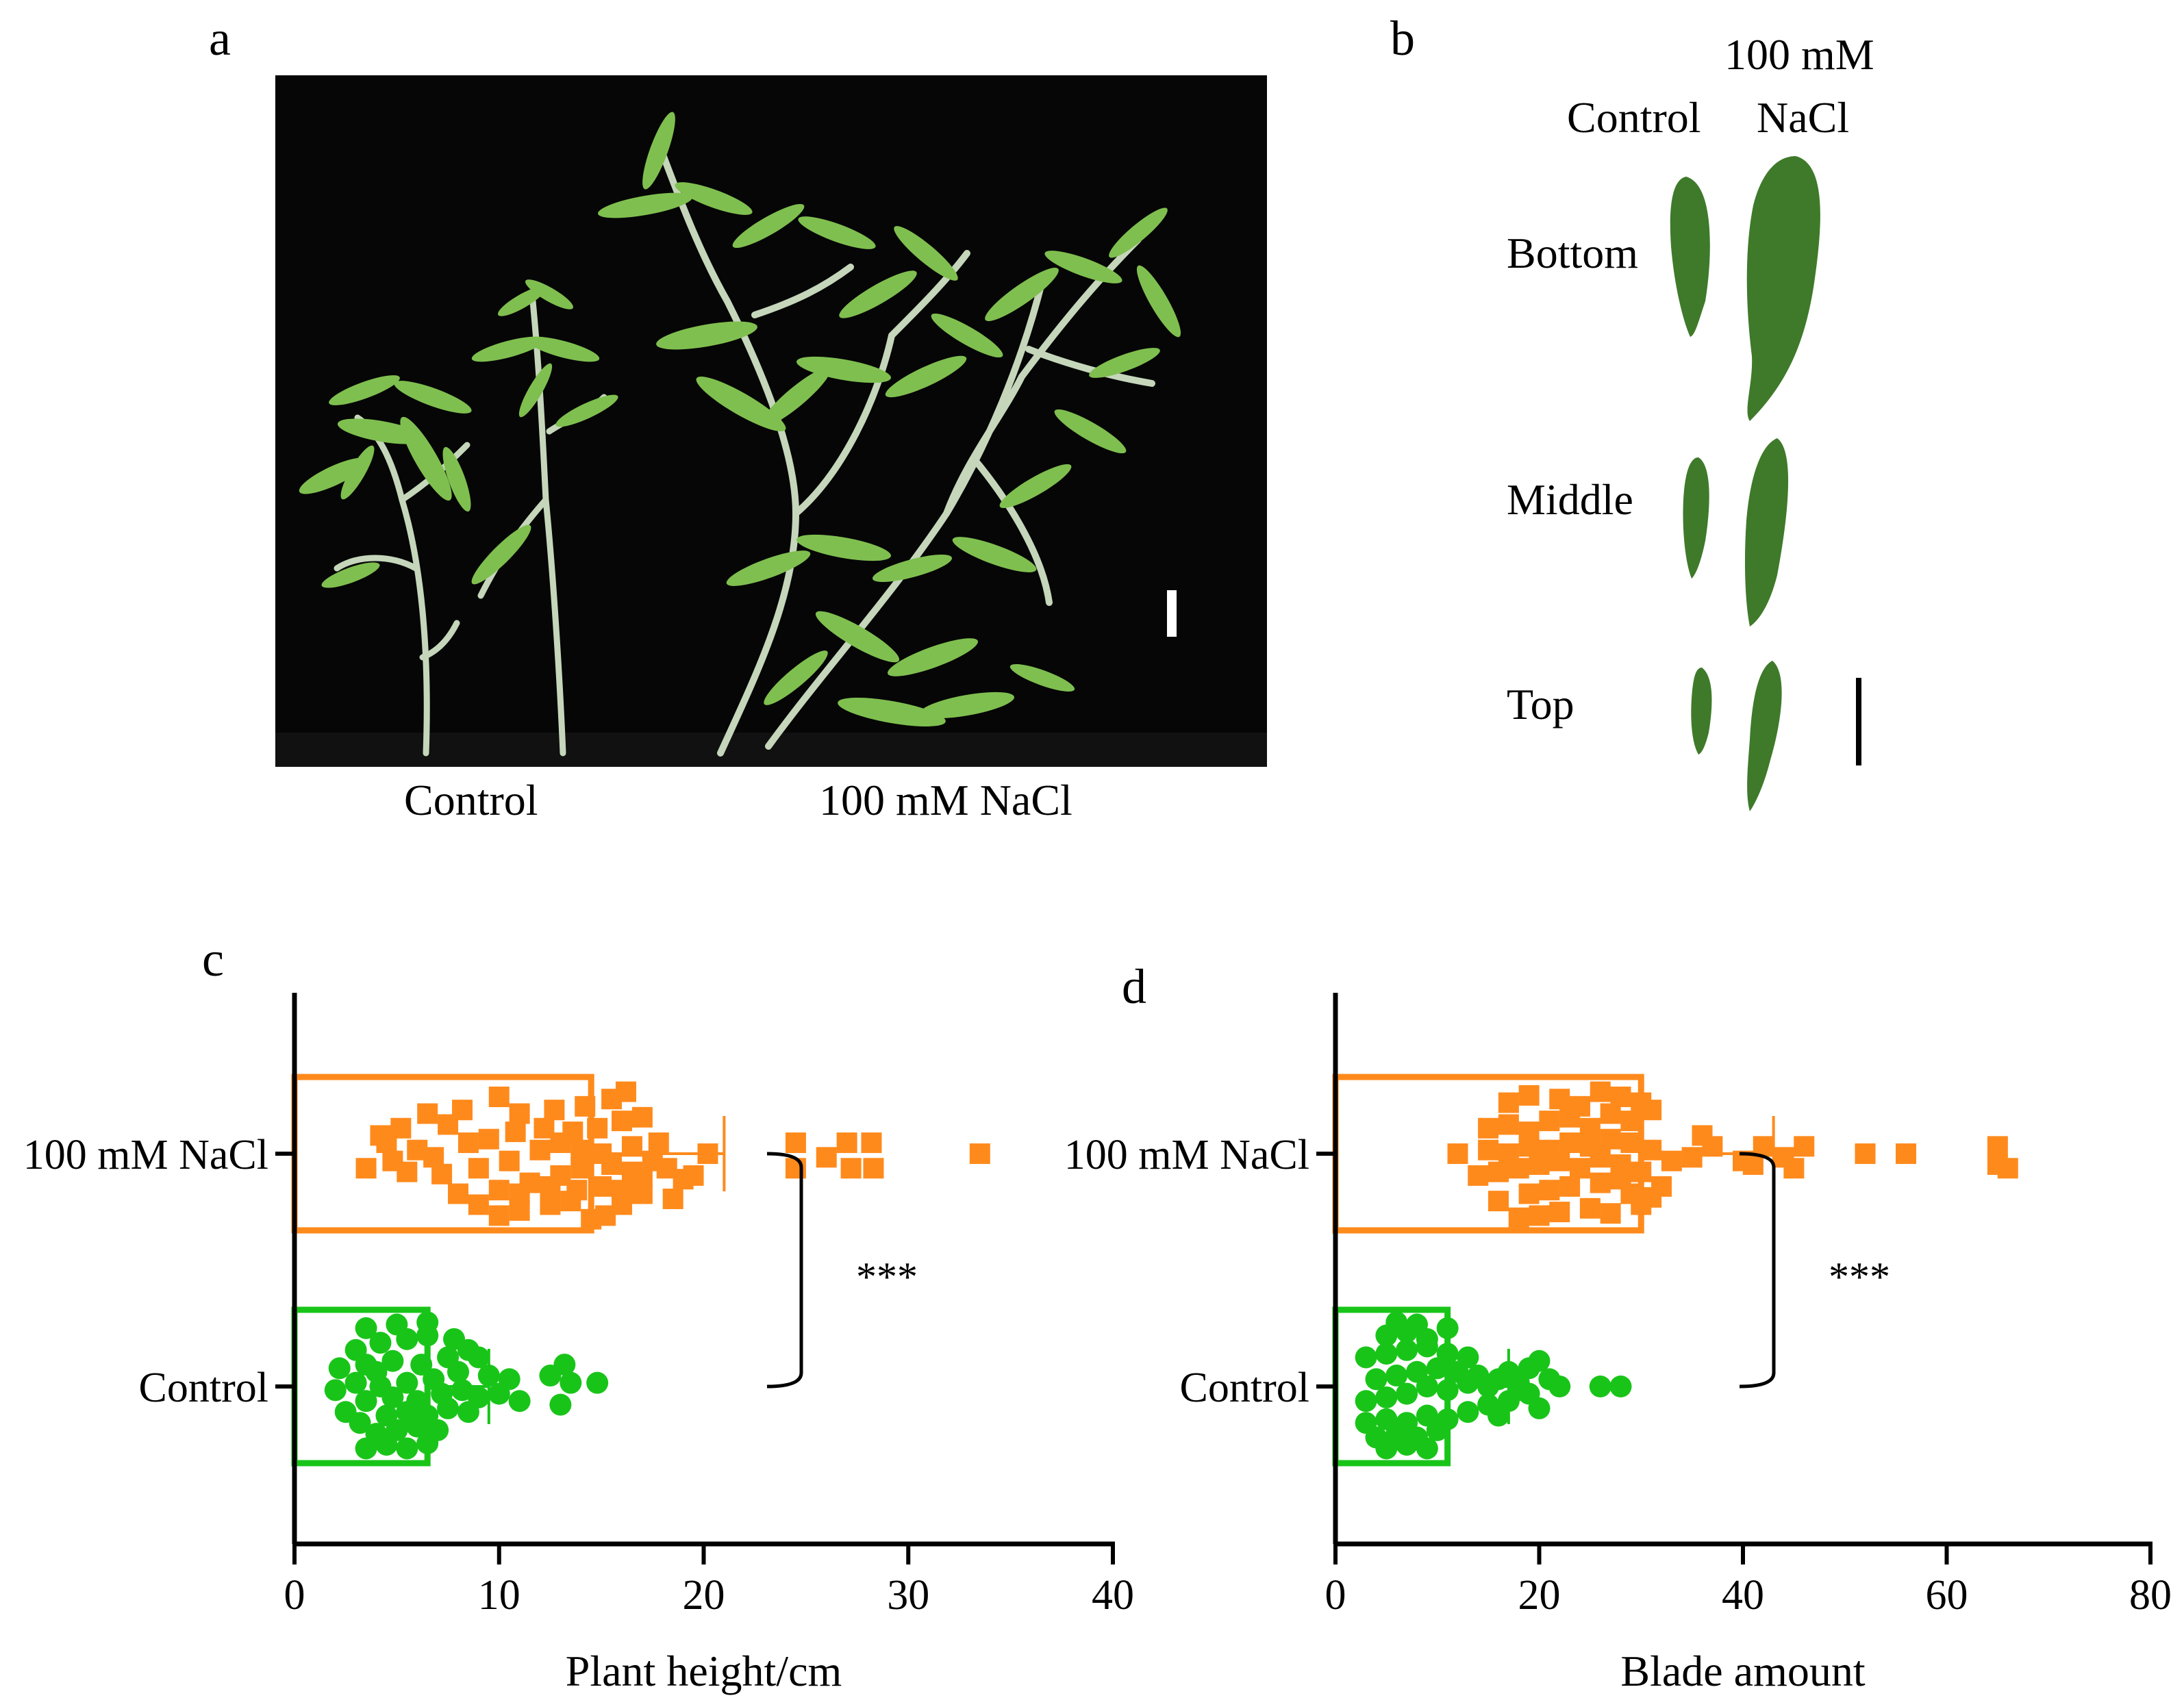 This screenshot has width=2184, height=1698. What do you see at coordinates (1113, 1595) in the screenshot?
I see `x-tick-label: 40` at bounding box center [1113, 1595].